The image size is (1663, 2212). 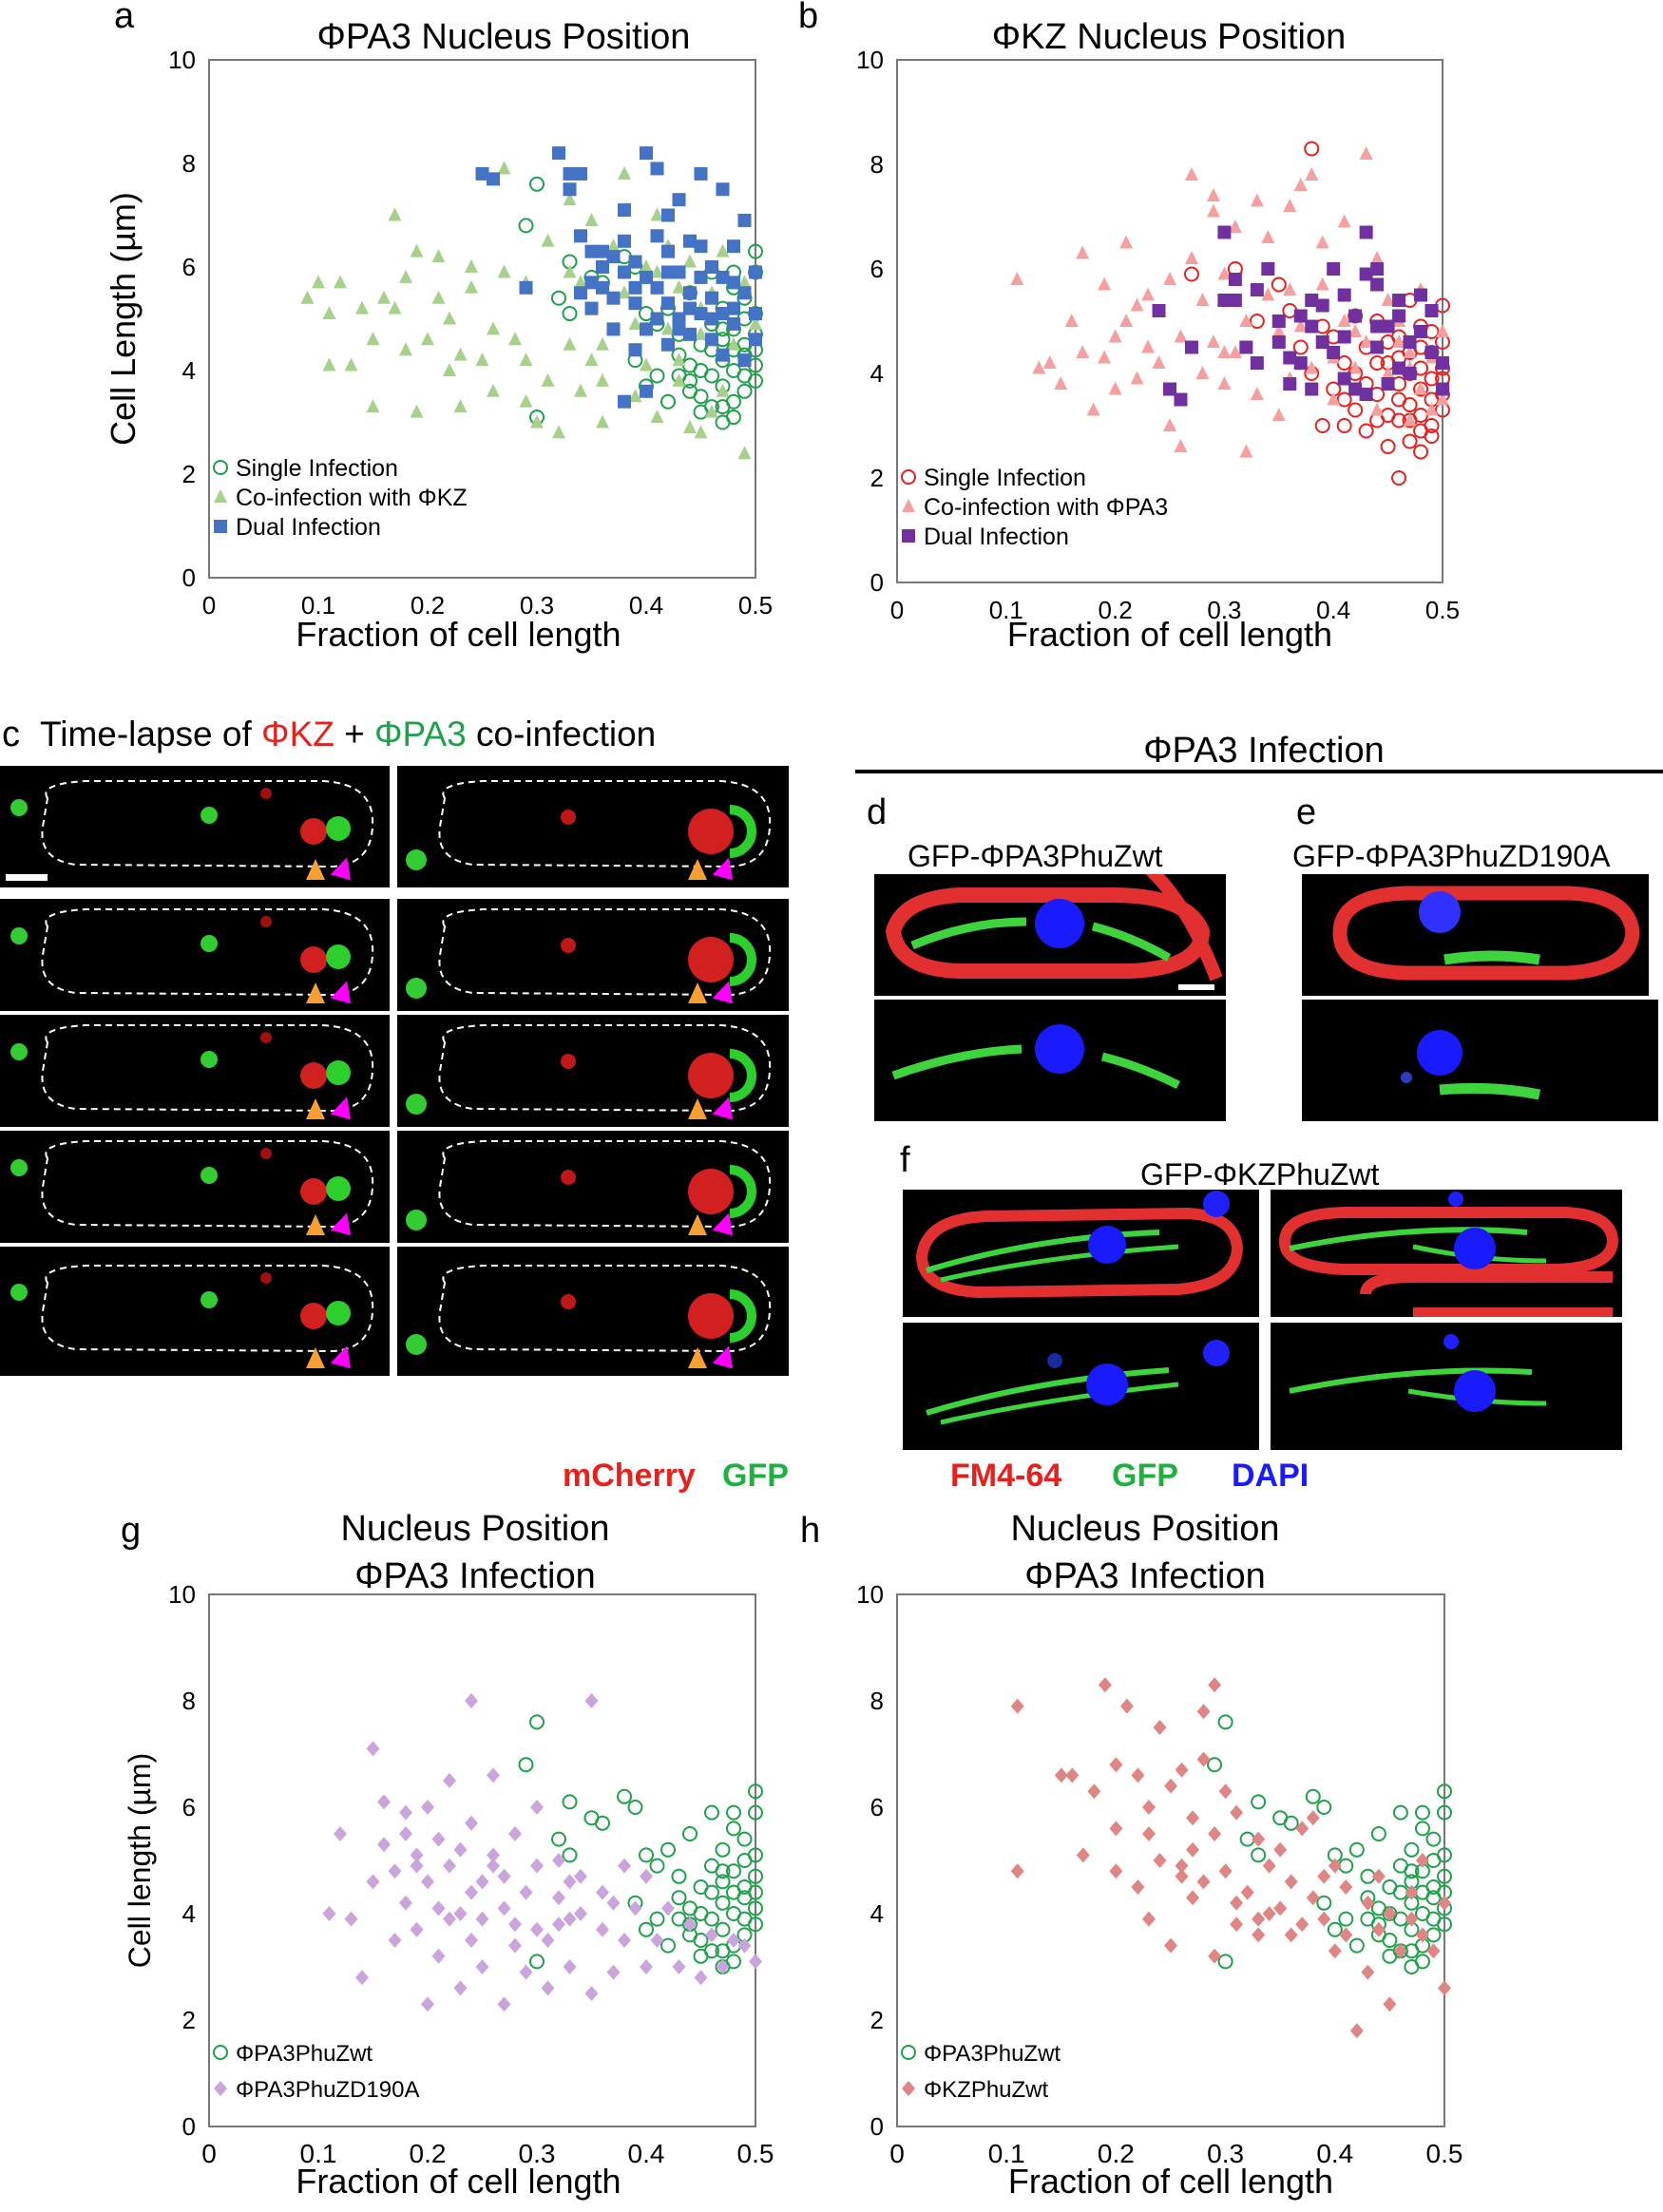 What do you see at coordinates (589, 1188) in the screenshot?
I see `timelapse-frame-r4-c2-art` at bounding box center [589, 1188].